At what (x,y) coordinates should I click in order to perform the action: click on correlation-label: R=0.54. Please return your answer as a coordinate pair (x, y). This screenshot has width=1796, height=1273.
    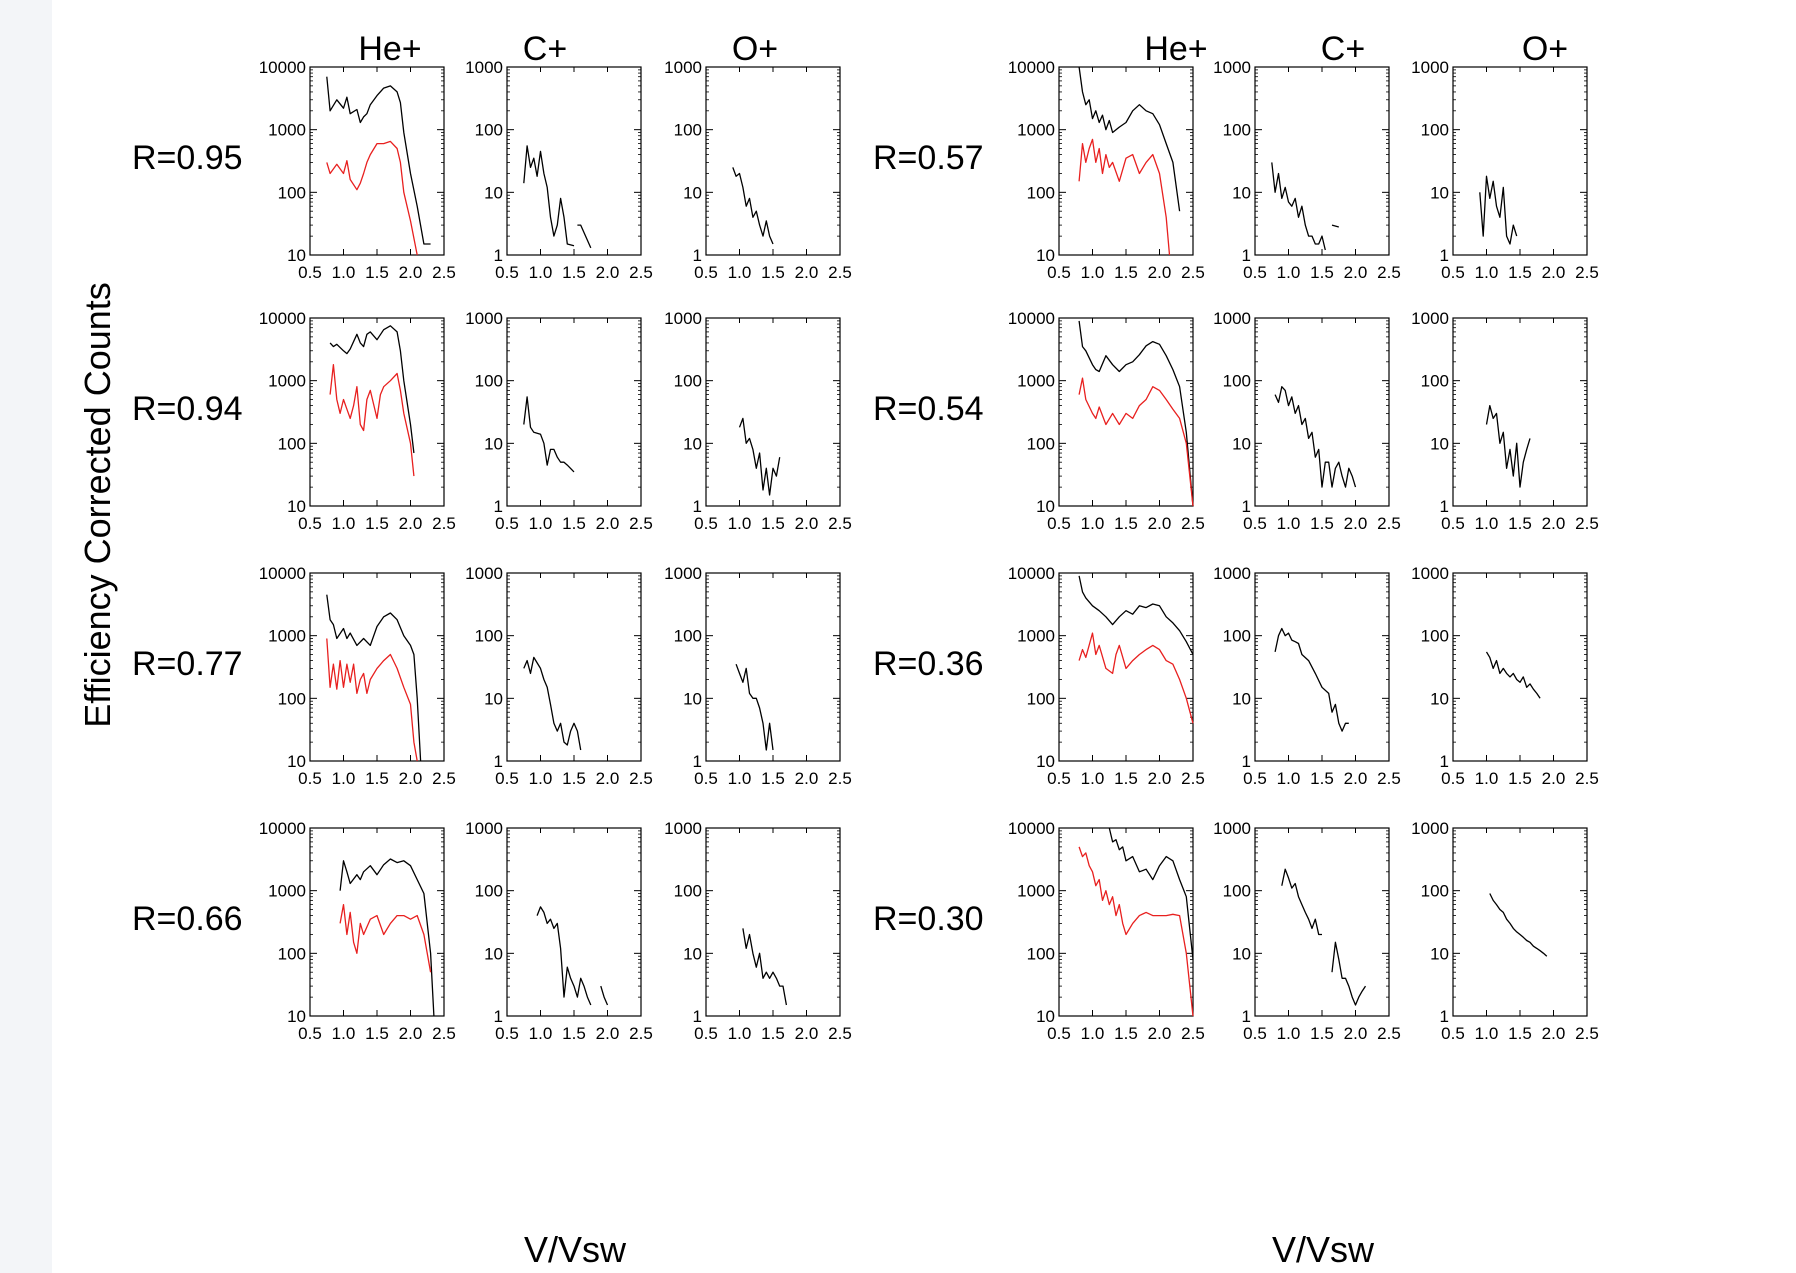
    Looking at the image, I should click on (928, 409).